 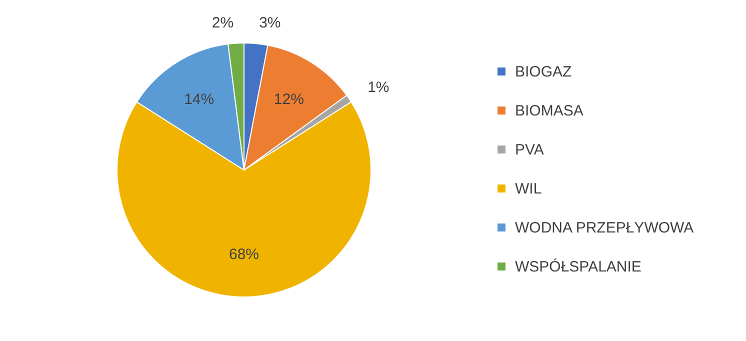 What do you see at coordinates (289, 99) in the screenshot?
I see `data-label: 12%` at bounding box center [289, 99].